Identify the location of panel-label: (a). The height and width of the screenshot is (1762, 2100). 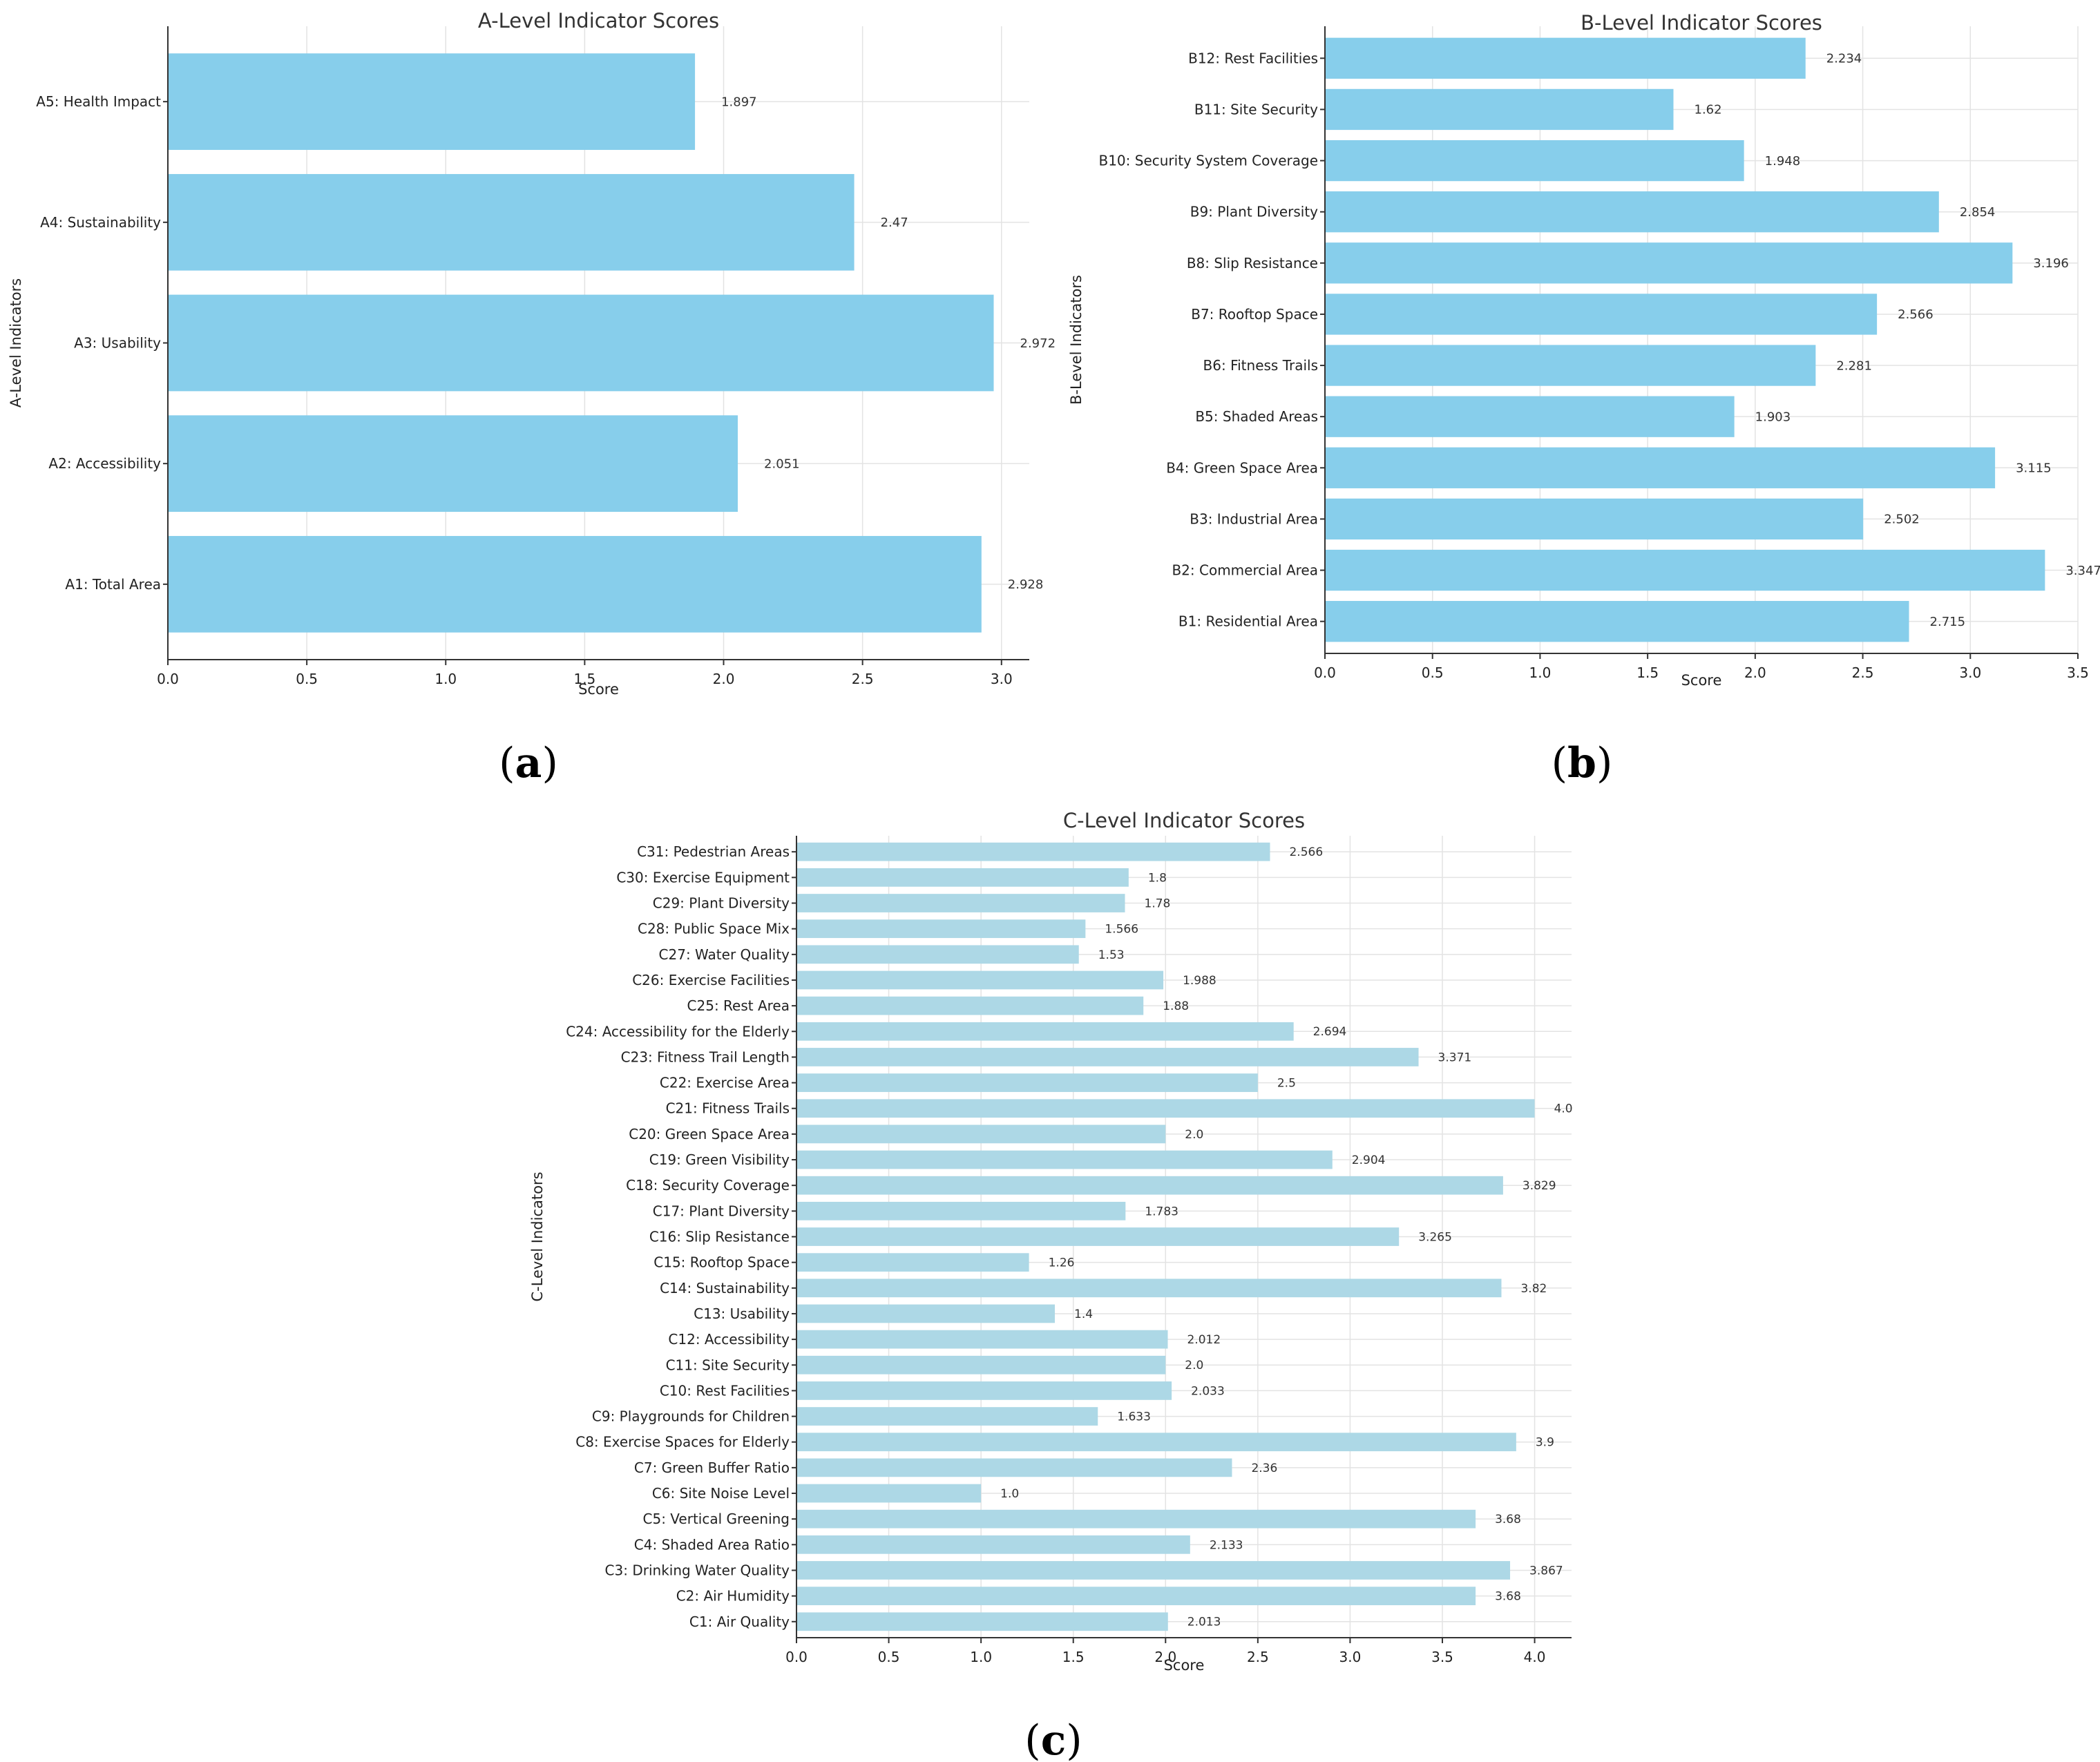
(528, 763).